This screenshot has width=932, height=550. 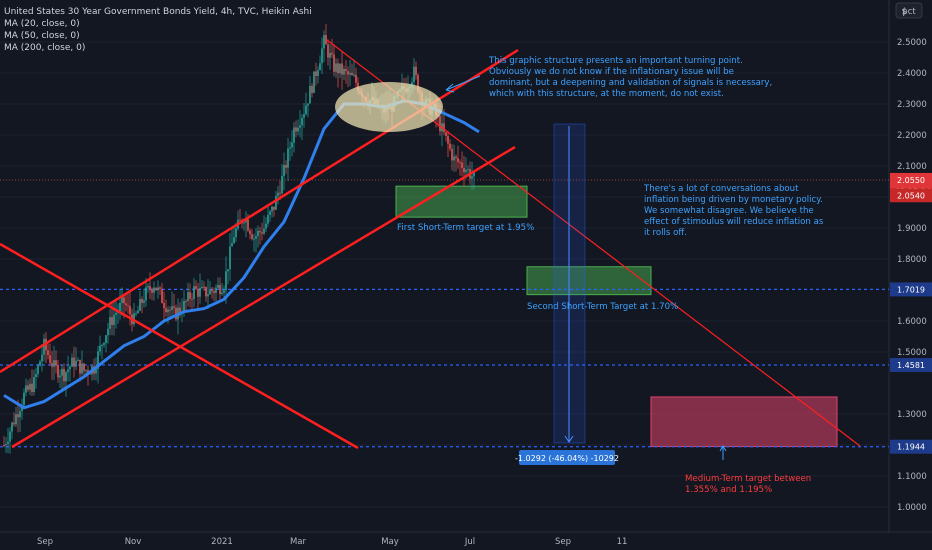 I want to click on medium-target-arrow, so click(x=723, y=452).